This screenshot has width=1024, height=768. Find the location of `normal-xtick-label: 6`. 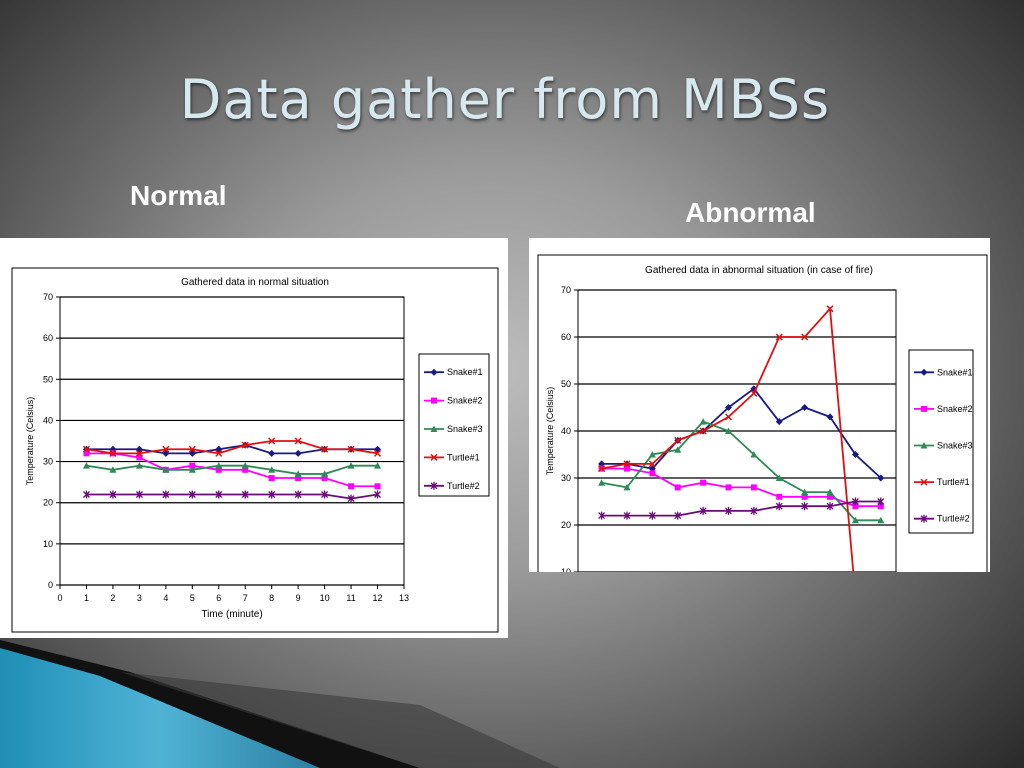

normal-xtick-label: 6 is located at coordinates (218, 598).